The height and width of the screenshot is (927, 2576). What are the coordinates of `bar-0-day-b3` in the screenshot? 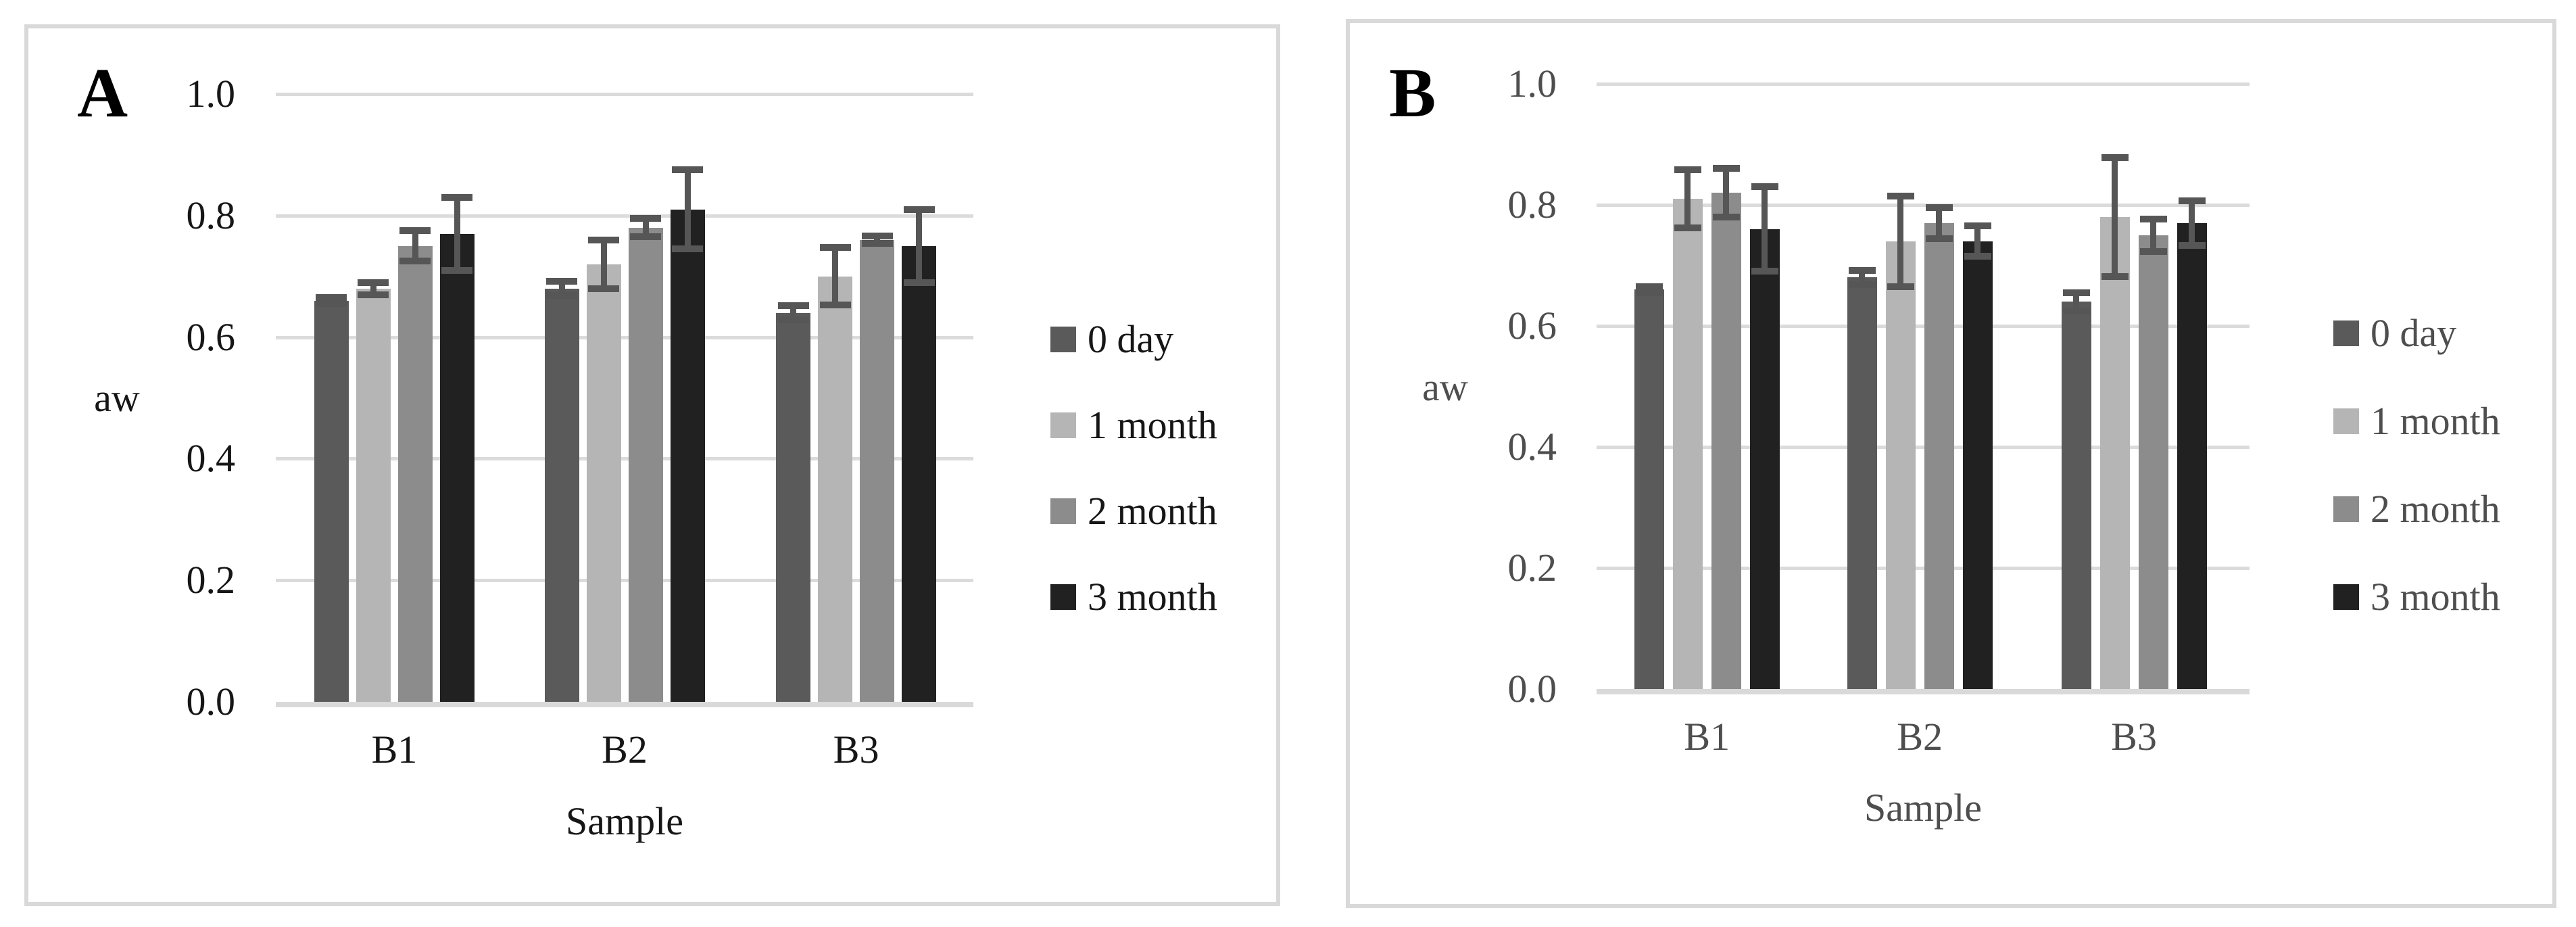 It's located at (793, 507).